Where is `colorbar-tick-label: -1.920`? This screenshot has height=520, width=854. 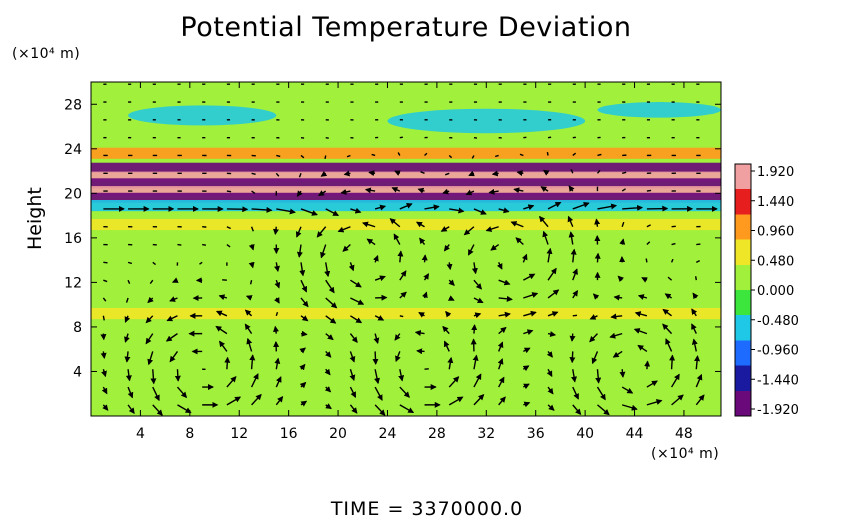
colorbar-tick-label: -1.920 is located at coordinates (778, 410).